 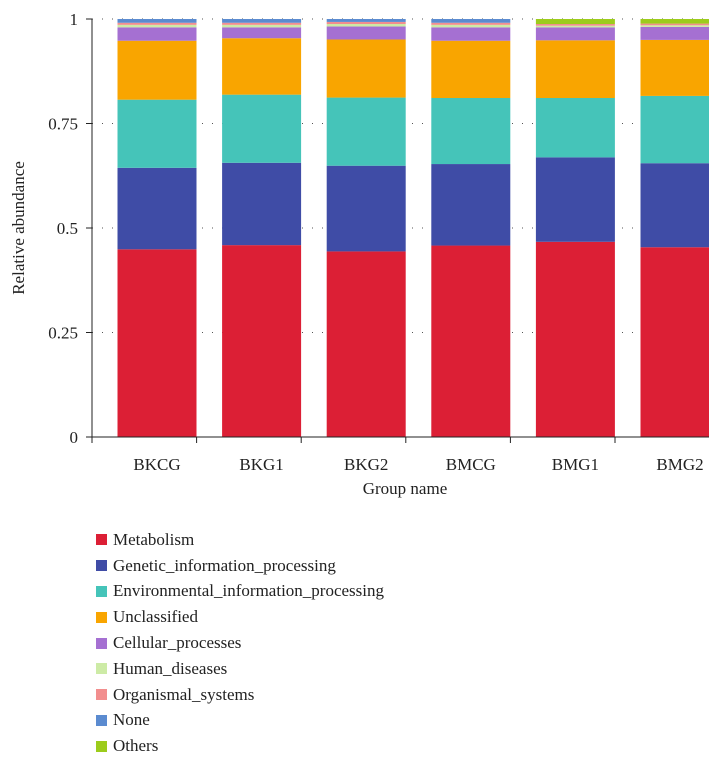 What do you see at coordinates (18, 228) in the screenshot?
I see `y-axis-title: Relative abundance` at bounding box center [18, 228].